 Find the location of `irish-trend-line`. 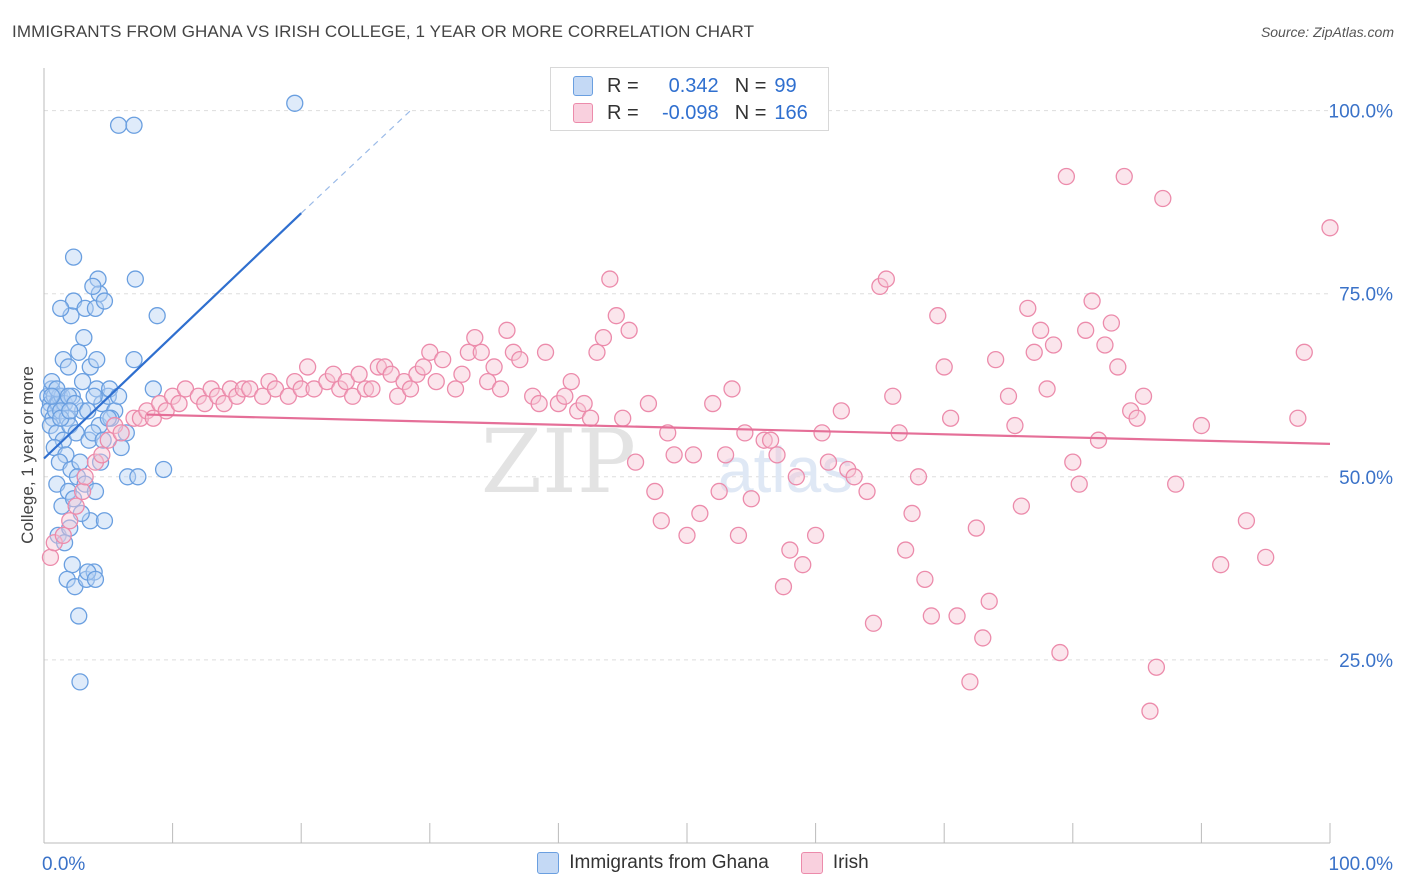

irish-trend-line is located at coordinates (738, 429).